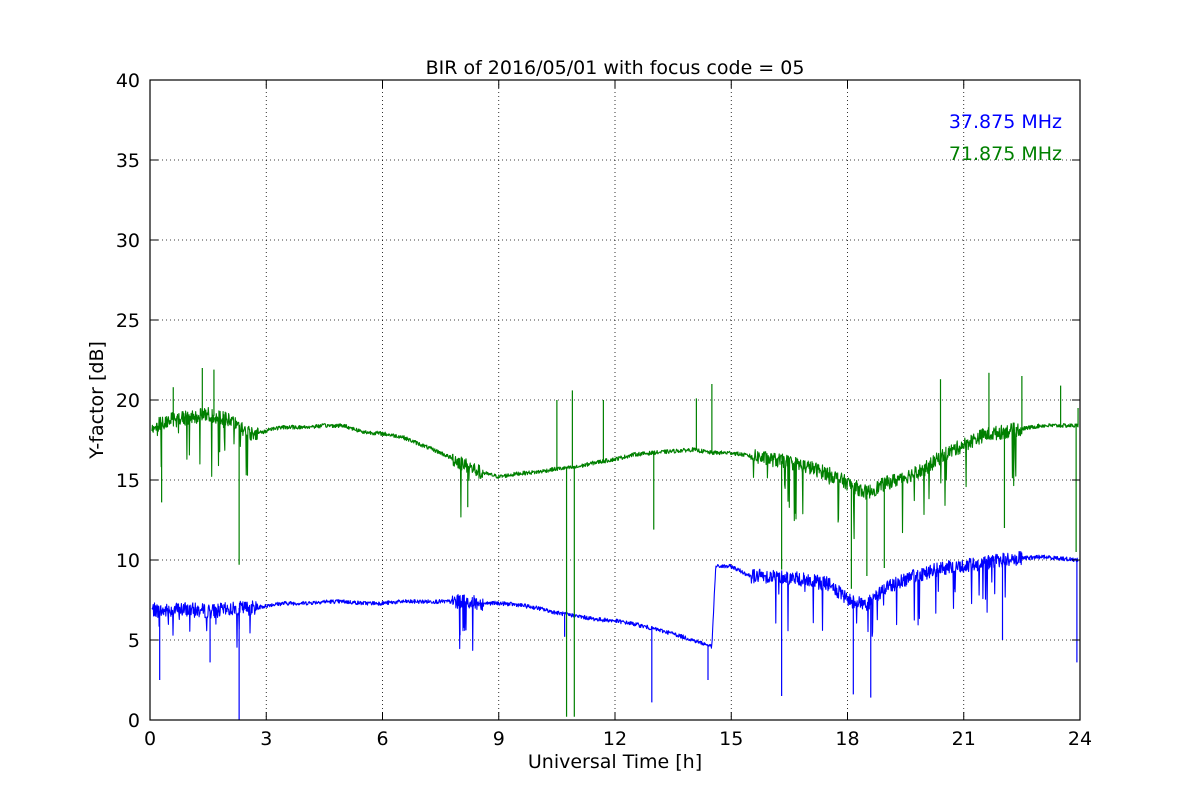 This screenshot has width=1200, height=800. I want to click on y-tick-label: 15, so click(128, 481).